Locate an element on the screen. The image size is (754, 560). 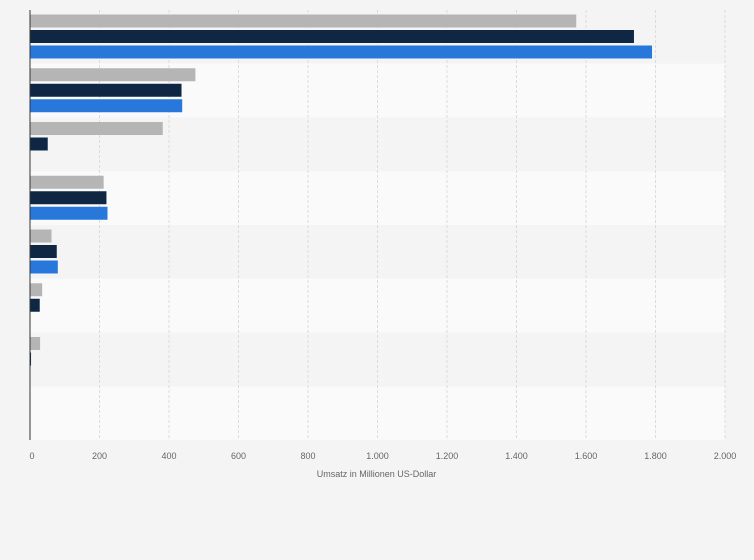
x-axis-title: Umsatz in Millionen US-Dollar is located at coordinates (377, 474).